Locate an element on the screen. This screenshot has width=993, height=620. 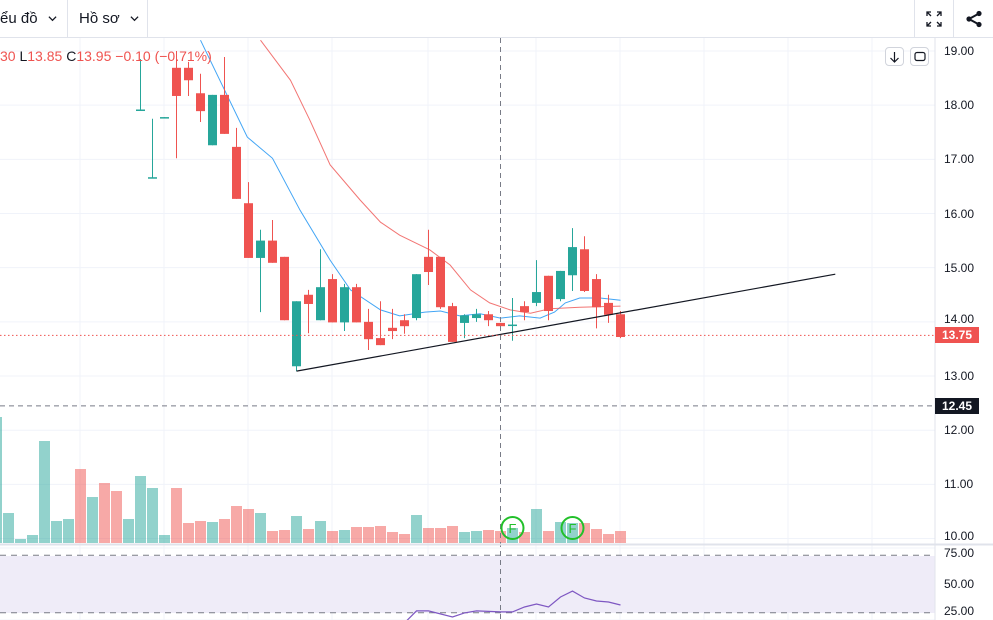
price-axis-label: 13.00 is located at coordinates (959, 376).